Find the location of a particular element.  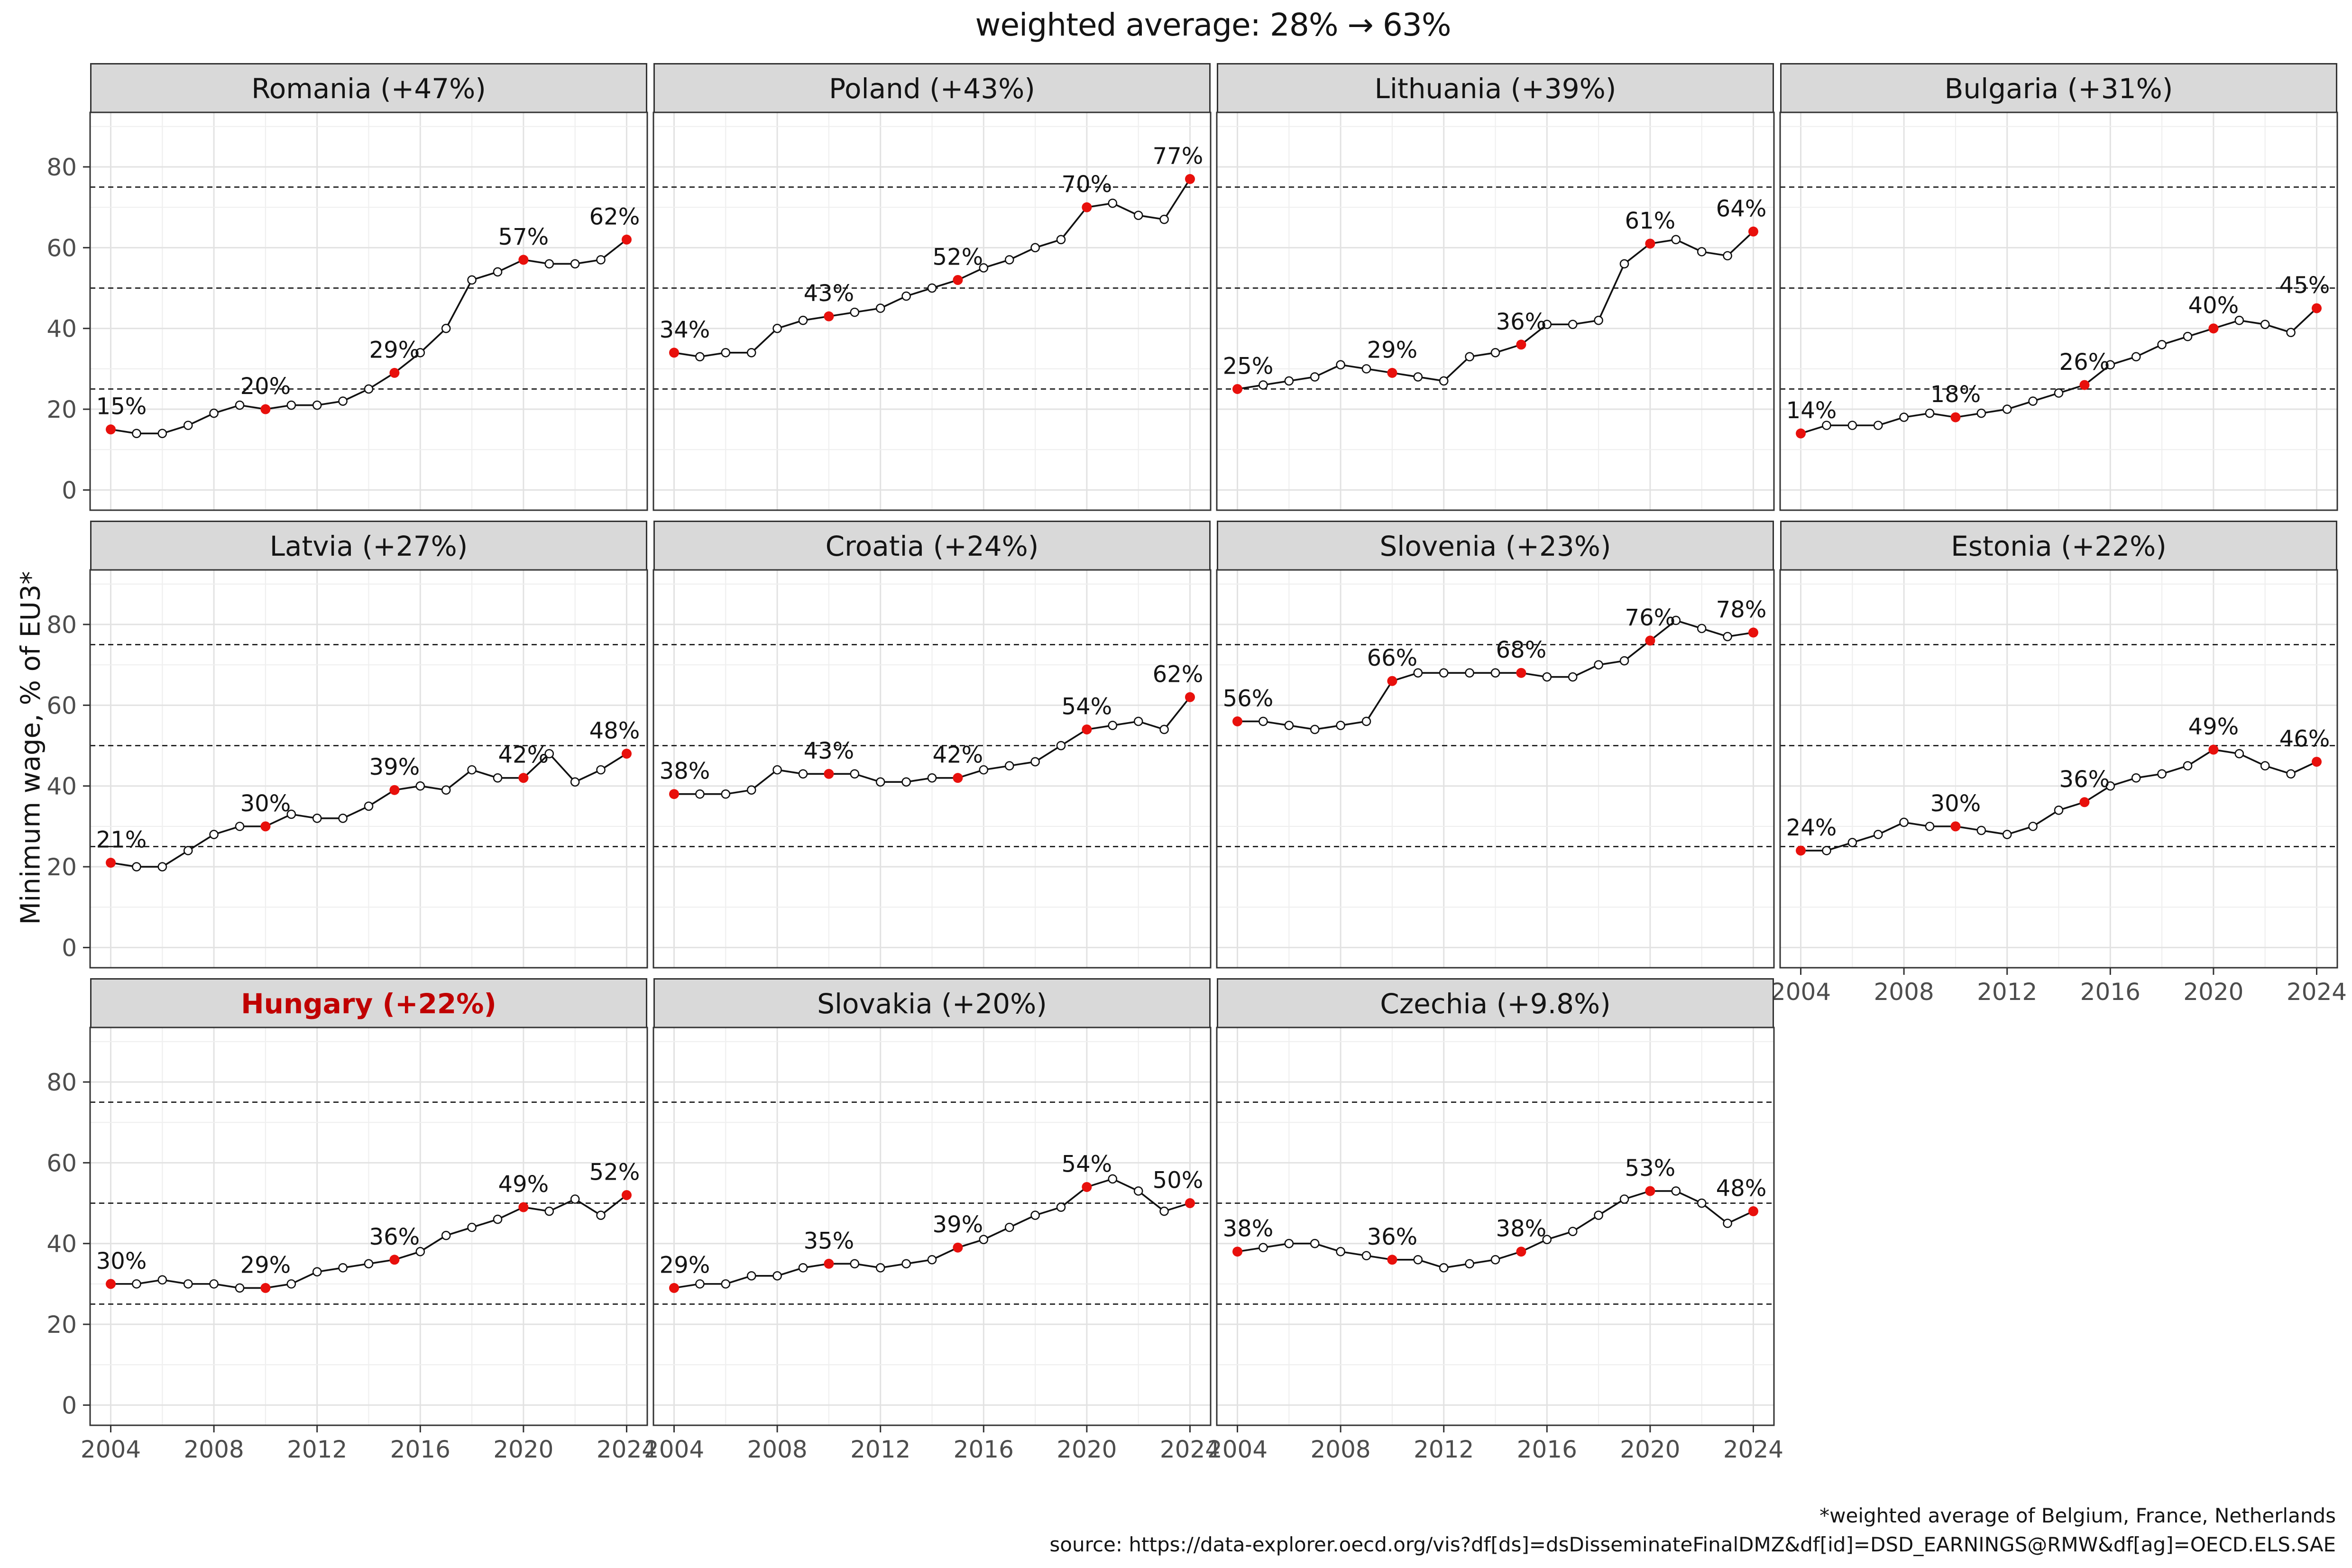

panel-title-romania: Romania (+47%) is located at coordinates (369, 87).